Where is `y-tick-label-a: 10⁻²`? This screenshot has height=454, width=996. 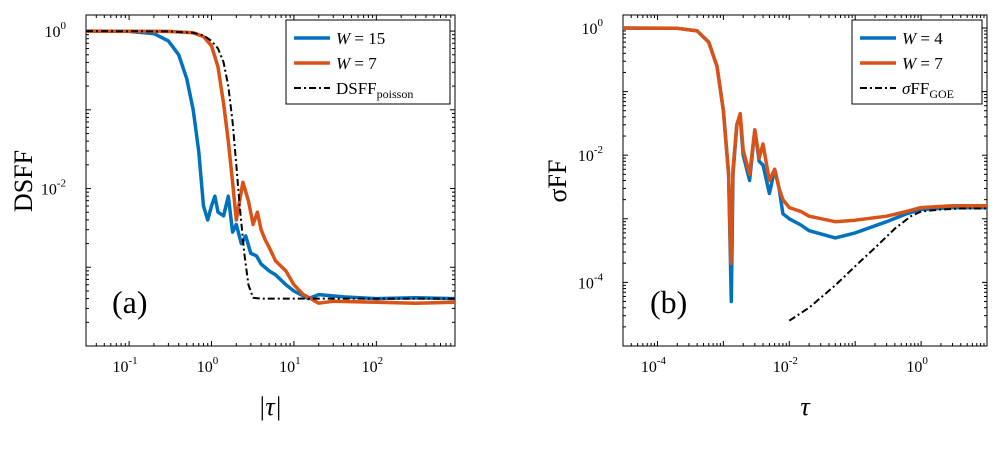
y-tick-label-a: 10⁻² is located at coordinates (53, 188).